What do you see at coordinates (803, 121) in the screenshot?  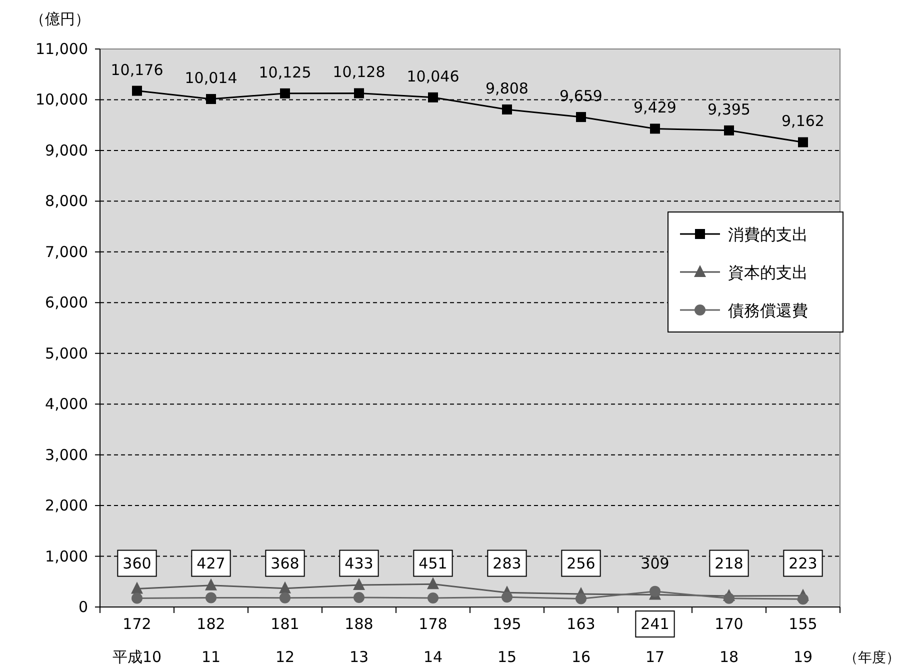 I see `data-label: 9,162` at bounding box center [803, 121].